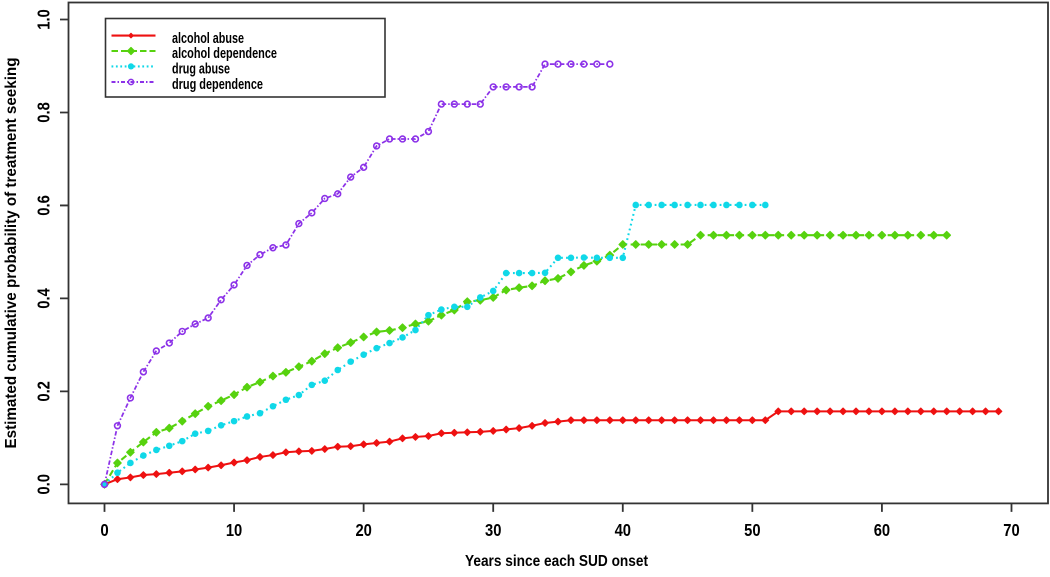  What do you see at coordinates (44, 391) in the screenshot?
I see `svg-text: 0.2` at bounding box center [44, 391].